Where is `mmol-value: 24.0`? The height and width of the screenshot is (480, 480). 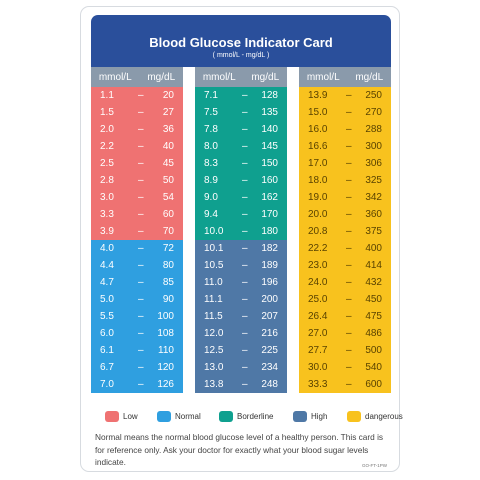 mmol-value: 24.0 is located at coordinates (318, 282).